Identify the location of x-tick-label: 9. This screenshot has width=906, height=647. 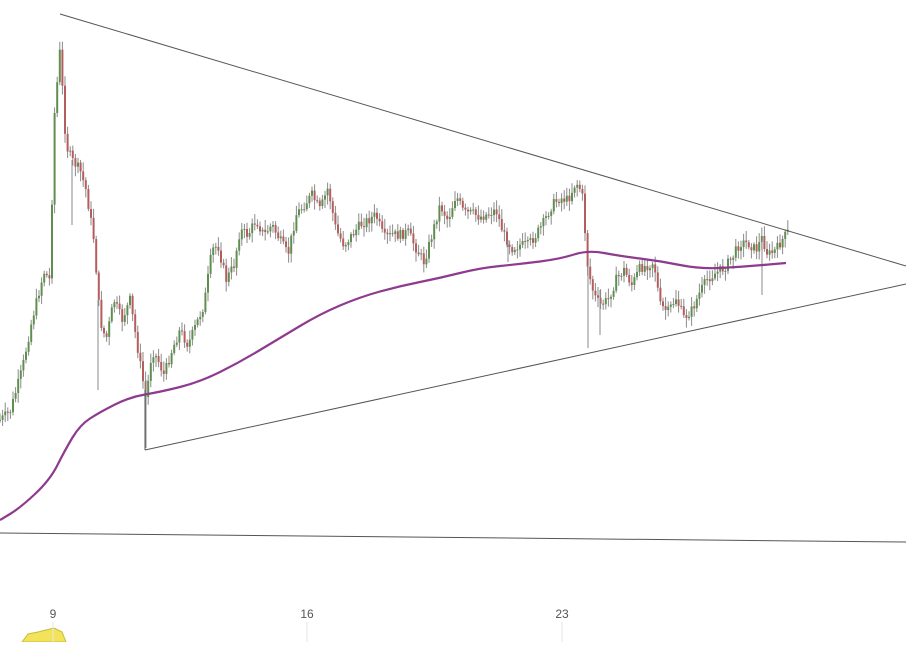
(53, 614).